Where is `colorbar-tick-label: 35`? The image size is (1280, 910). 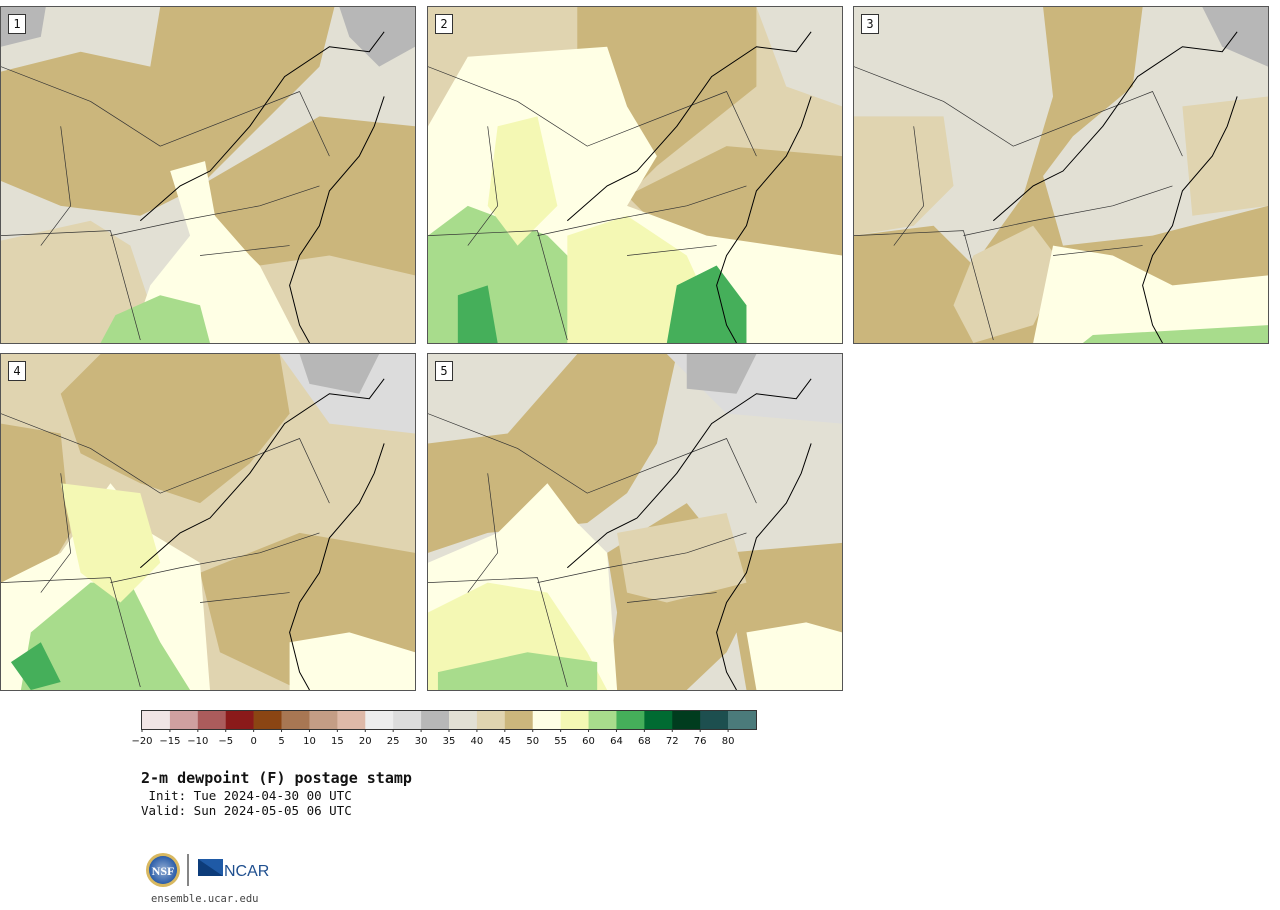 colorbar-tick-label: 35 is located at coordinates (449, 741).